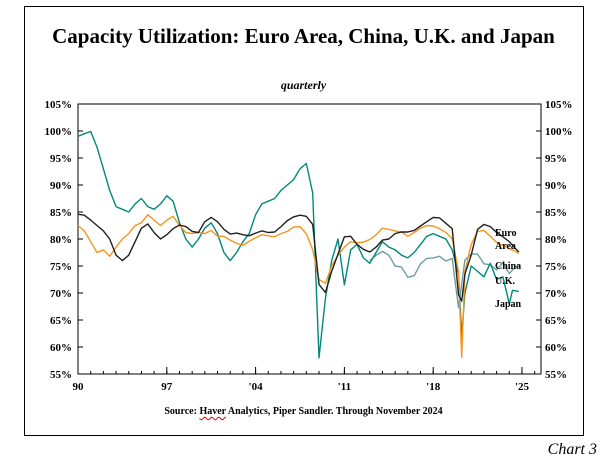 The height and width of the screenshot is (467, 607). Describe the element at coordinates (506, 233) in the screenshot. I see `series-label-euro-area: Euro` at that location.